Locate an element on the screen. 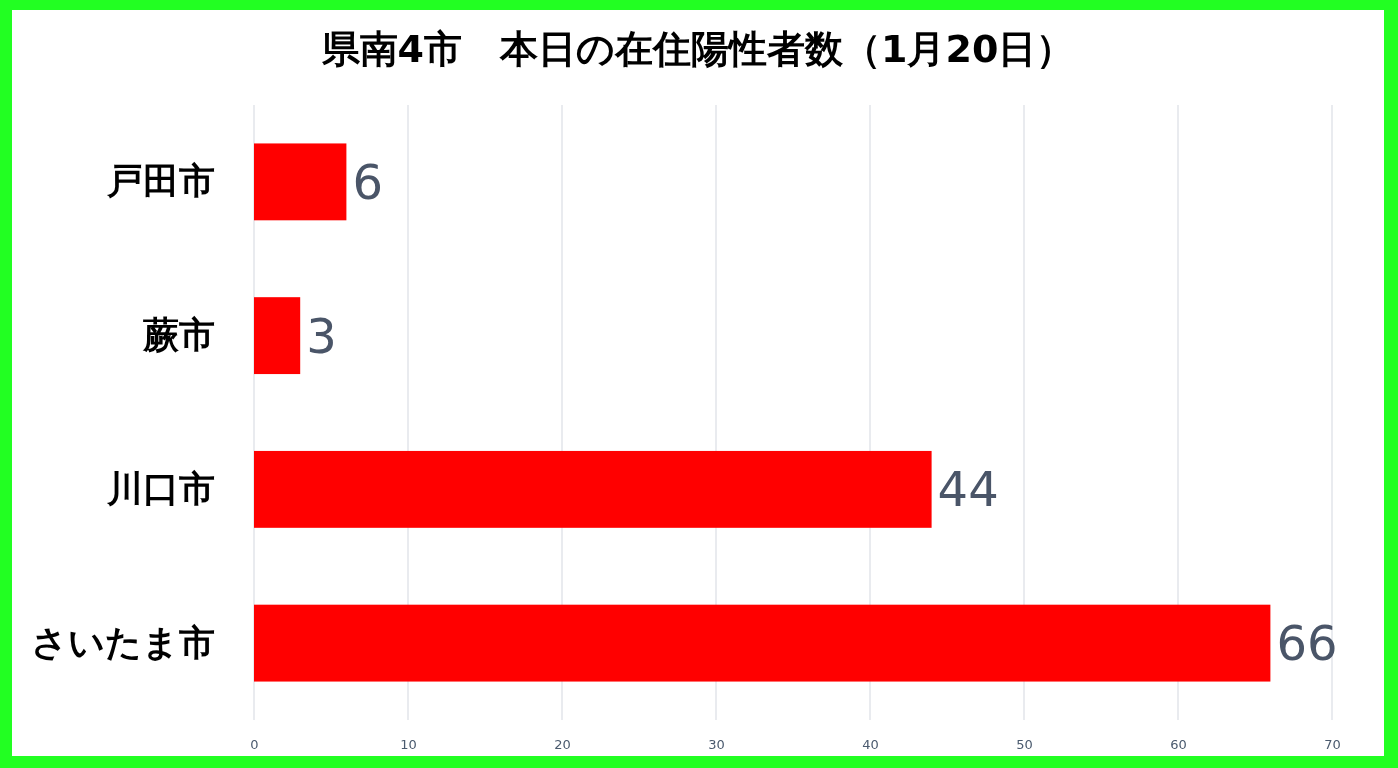 The image size is (1398, 768). data-label: 66 is located at coordinates (1307, 643).